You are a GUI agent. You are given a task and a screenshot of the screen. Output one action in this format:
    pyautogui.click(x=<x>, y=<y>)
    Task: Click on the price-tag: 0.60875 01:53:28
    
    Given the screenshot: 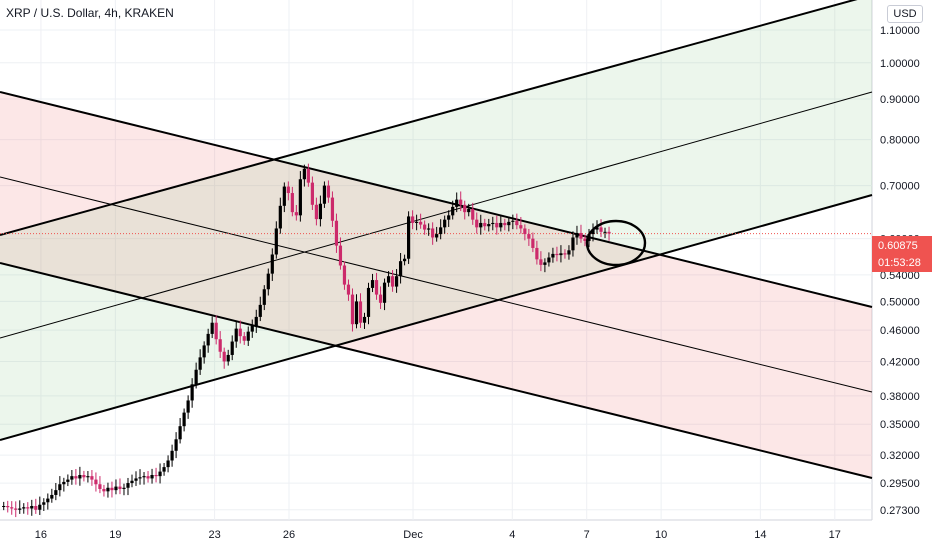 What is the action you would take?
    pyautogui.click(x=902, y=254)
    